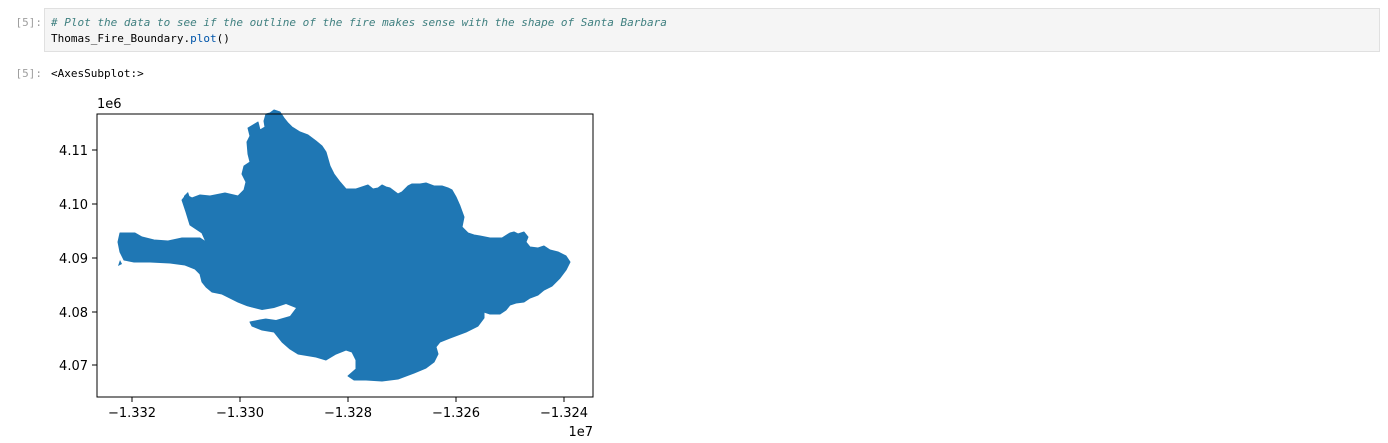  What do you see at coordinates (109, 104) in the screenshot?
I see `y-offset-label: 1e6` at bounding box center [109, 104].